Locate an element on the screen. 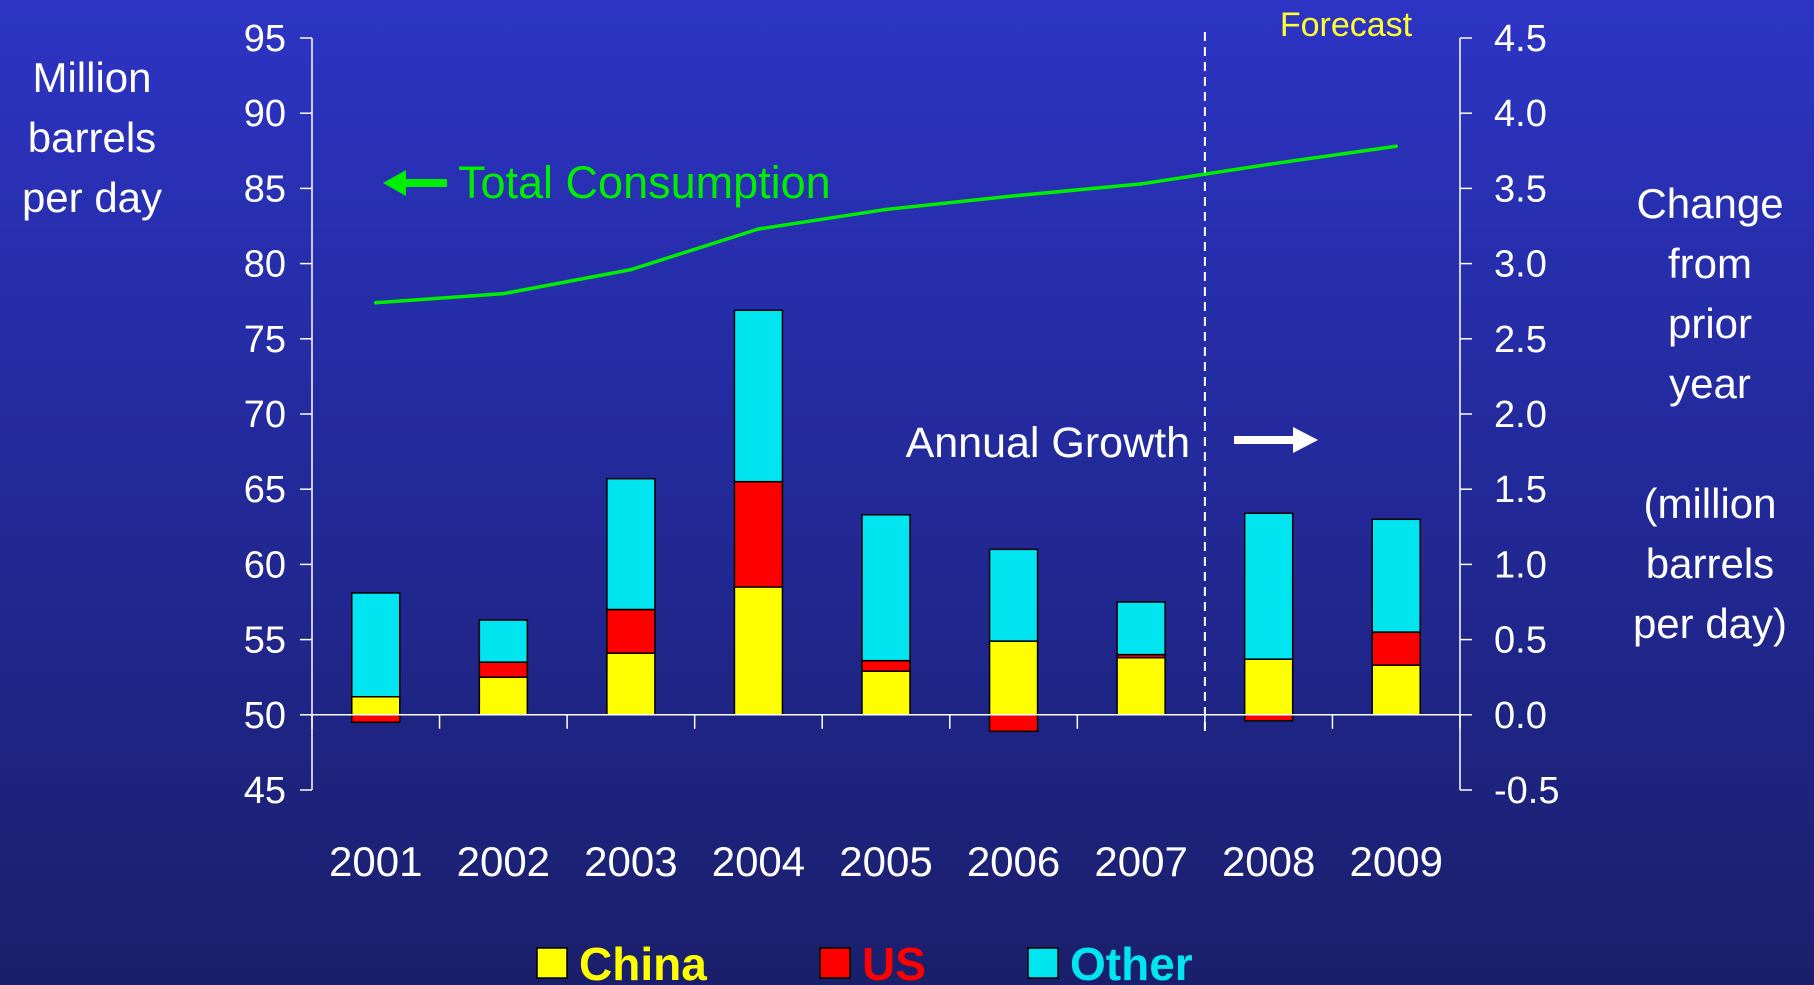  left-axis-label-line: Million is located at coordinates (91, 77).